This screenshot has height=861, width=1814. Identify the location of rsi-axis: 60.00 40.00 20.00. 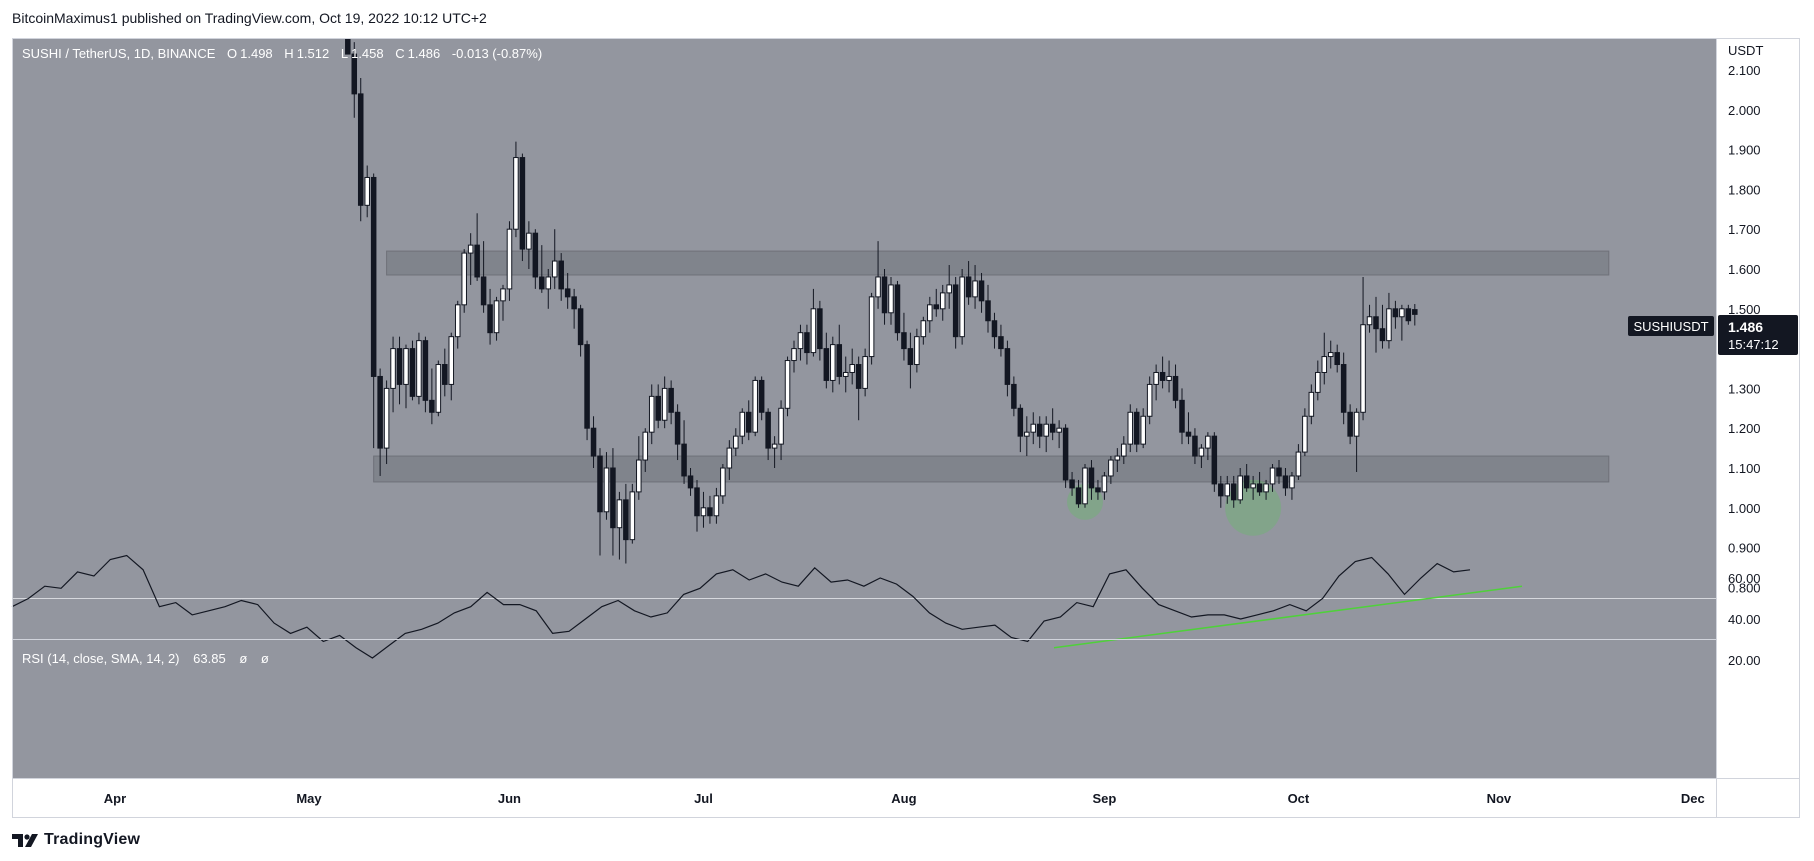
(1744, 619).